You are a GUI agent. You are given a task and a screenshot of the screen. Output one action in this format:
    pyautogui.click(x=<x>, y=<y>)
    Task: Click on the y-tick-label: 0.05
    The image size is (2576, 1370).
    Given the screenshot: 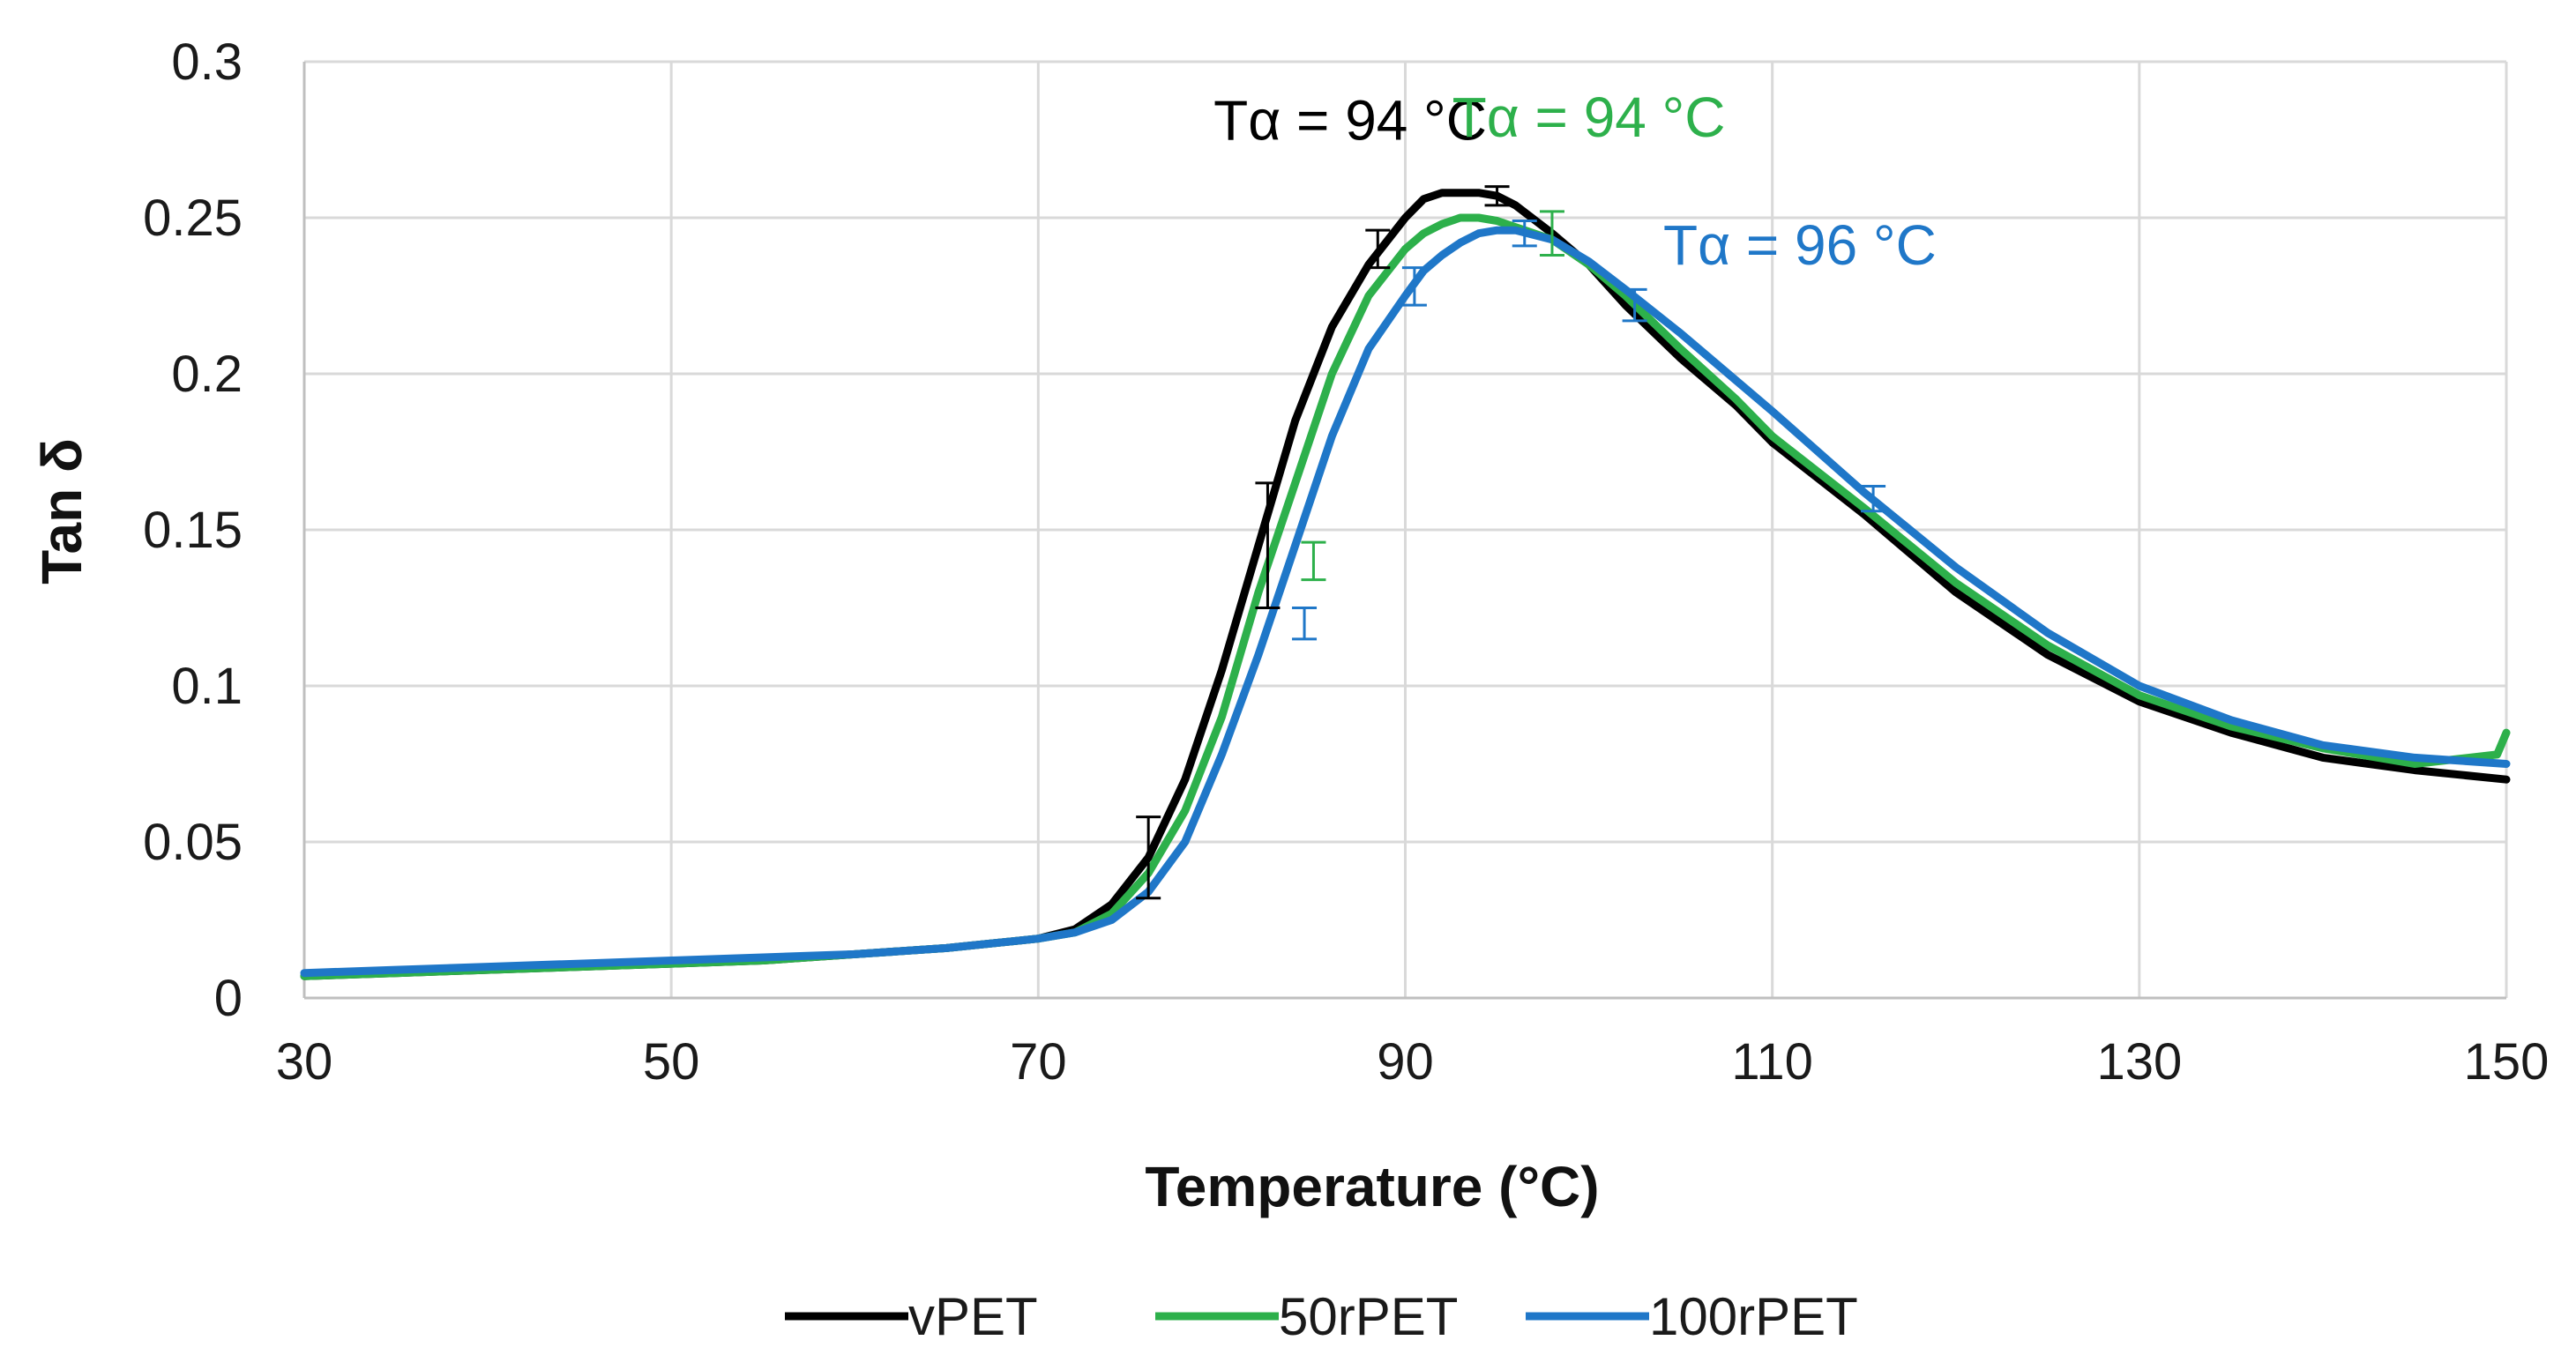 What is the action you would take?
    pyautogui.click(x=193, y=842)
    